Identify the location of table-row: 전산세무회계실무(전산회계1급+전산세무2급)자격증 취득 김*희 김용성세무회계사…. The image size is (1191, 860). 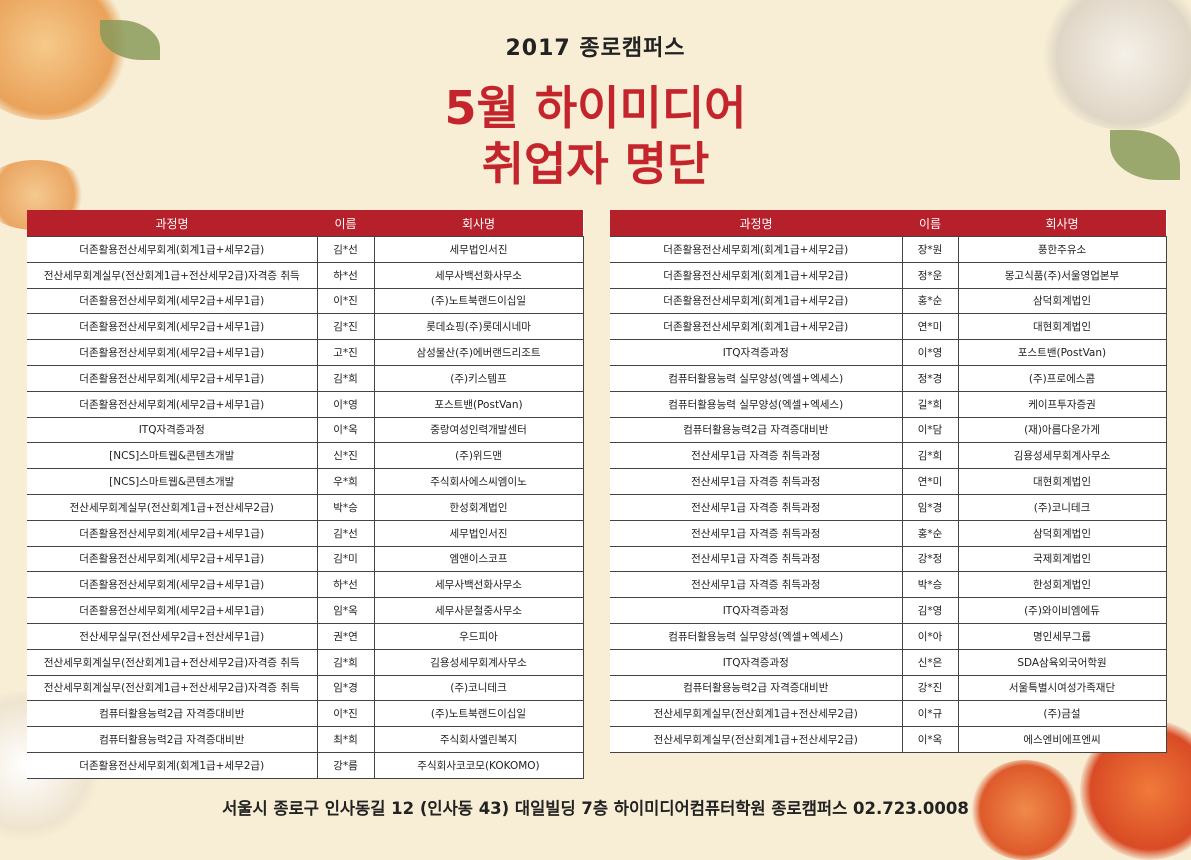
(305, 662).